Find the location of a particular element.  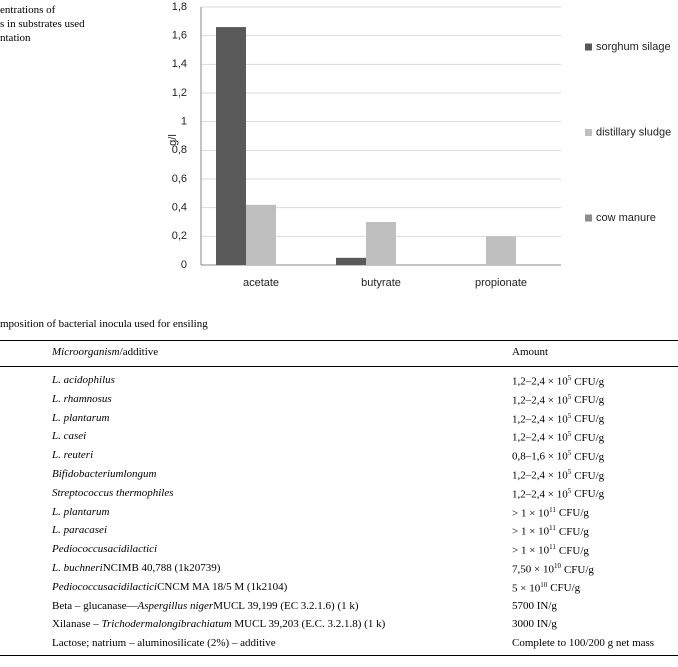

caption-line: s in substrates used is located at coordinates (42, 24).